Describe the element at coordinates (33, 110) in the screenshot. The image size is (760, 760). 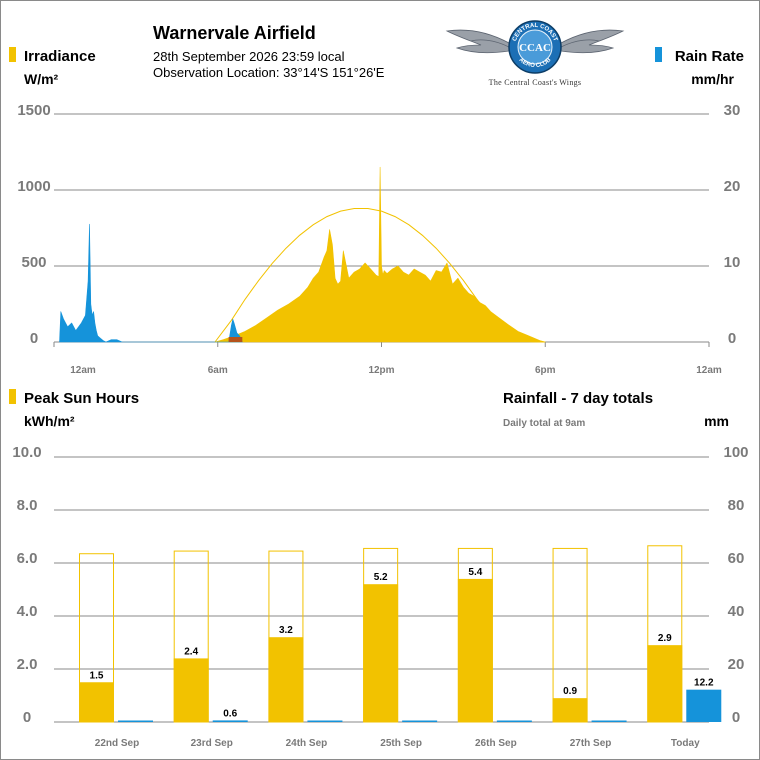
I see `irradiance-tick-label: 1500` at that location.